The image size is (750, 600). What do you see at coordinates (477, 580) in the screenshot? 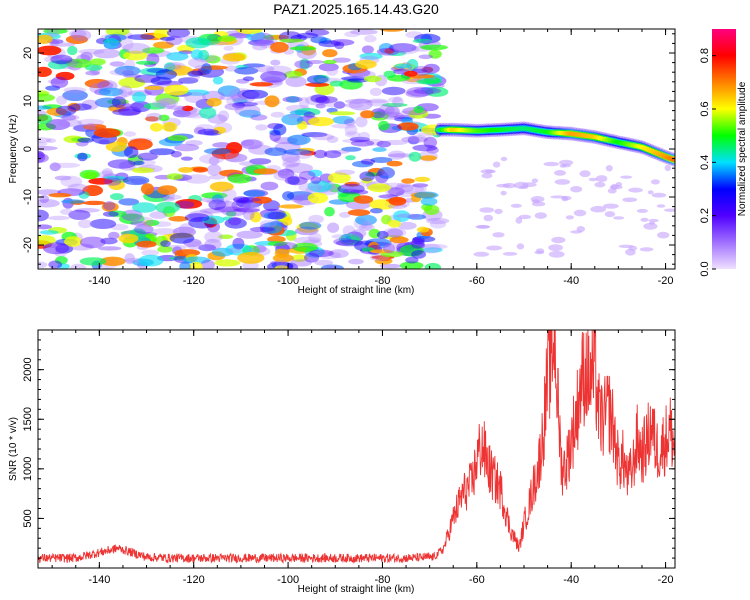
I see `x-tick-label: -60` at bounding box center [477, 580].